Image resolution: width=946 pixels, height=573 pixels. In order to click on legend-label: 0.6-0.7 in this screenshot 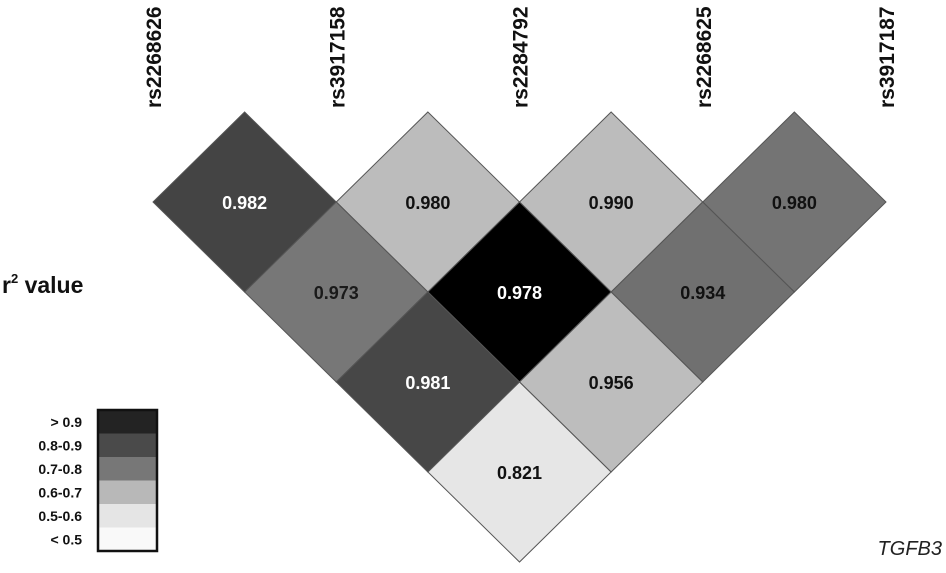, I will do `click(60, 493)`.